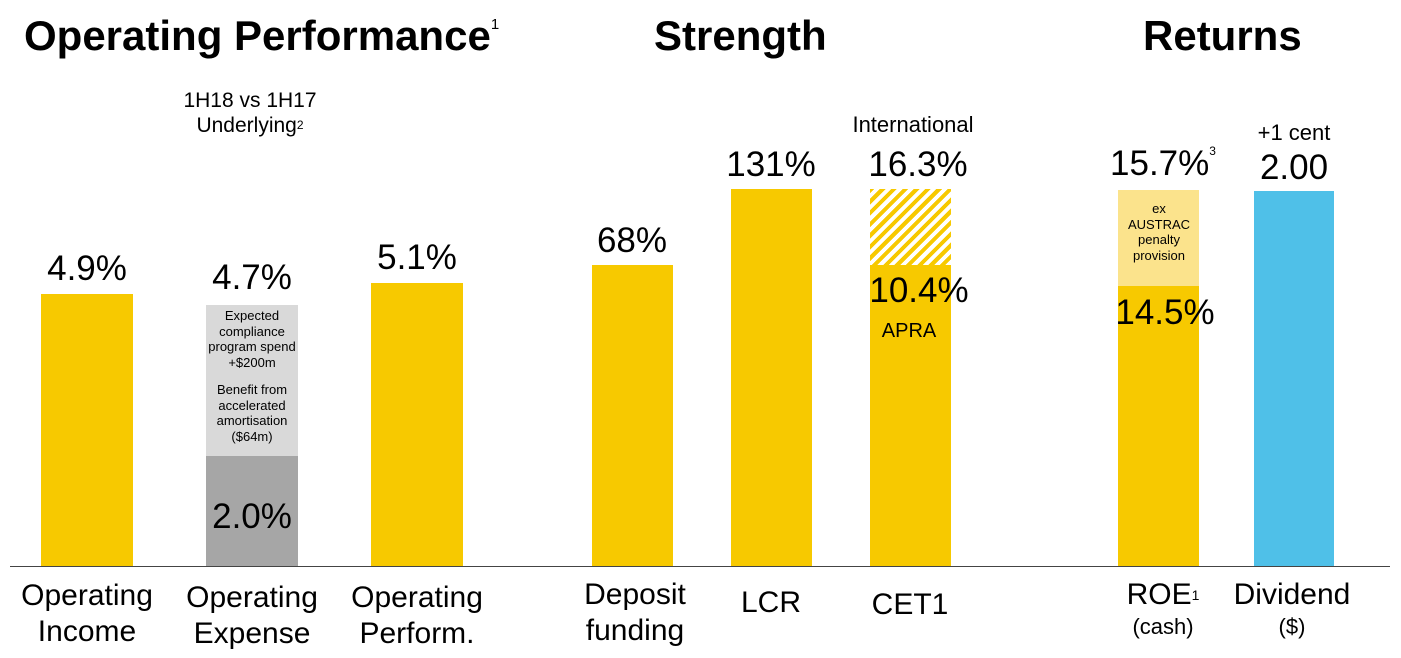 This screenshot has width=1401, height=658. What do you see at coordinates (417, 633) in the screenshot?
I see `category-line: Perform.` at bounding box center [417, 633].